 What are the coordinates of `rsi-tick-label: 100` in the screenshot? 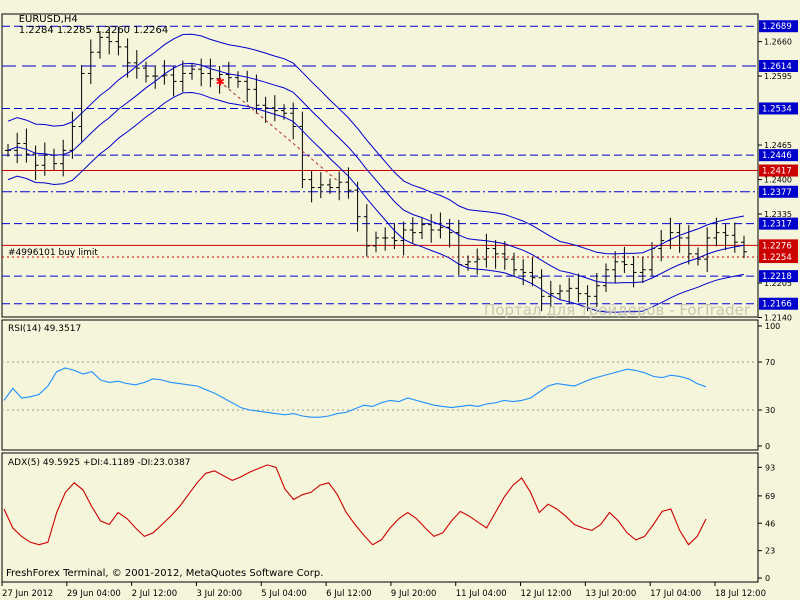 It's located at (772, 326).